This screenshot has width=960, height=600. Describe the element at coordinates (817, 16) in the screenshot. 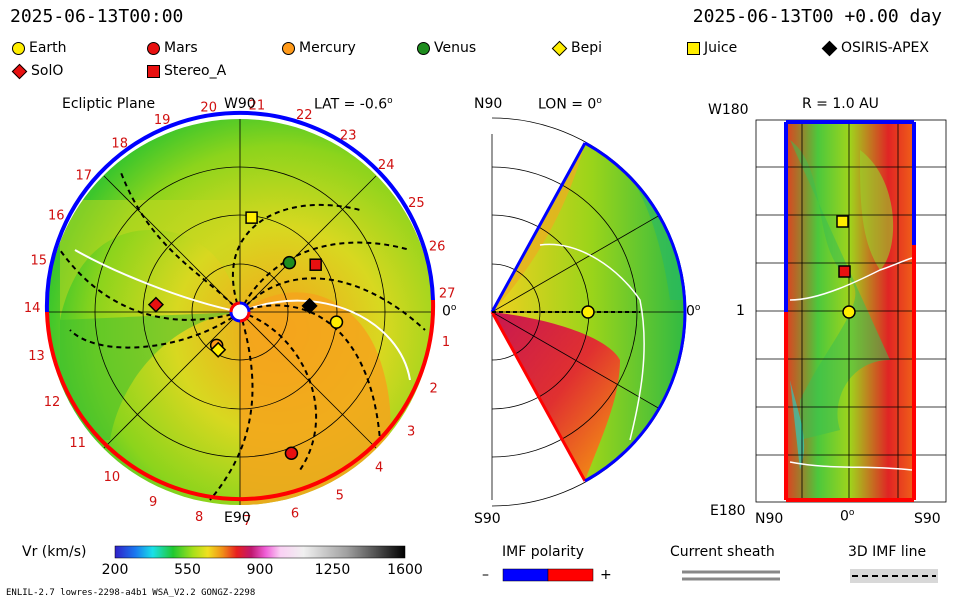

I see `datetime-right: 2025-06-13T00 +0.00 day` at that location.